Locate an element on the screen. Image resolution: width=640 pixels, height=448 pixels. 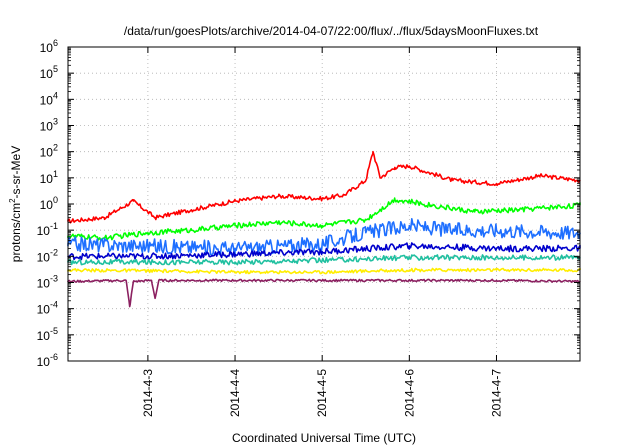
y-tick-label-exponent: 0 is located at coordinates (55, 200).